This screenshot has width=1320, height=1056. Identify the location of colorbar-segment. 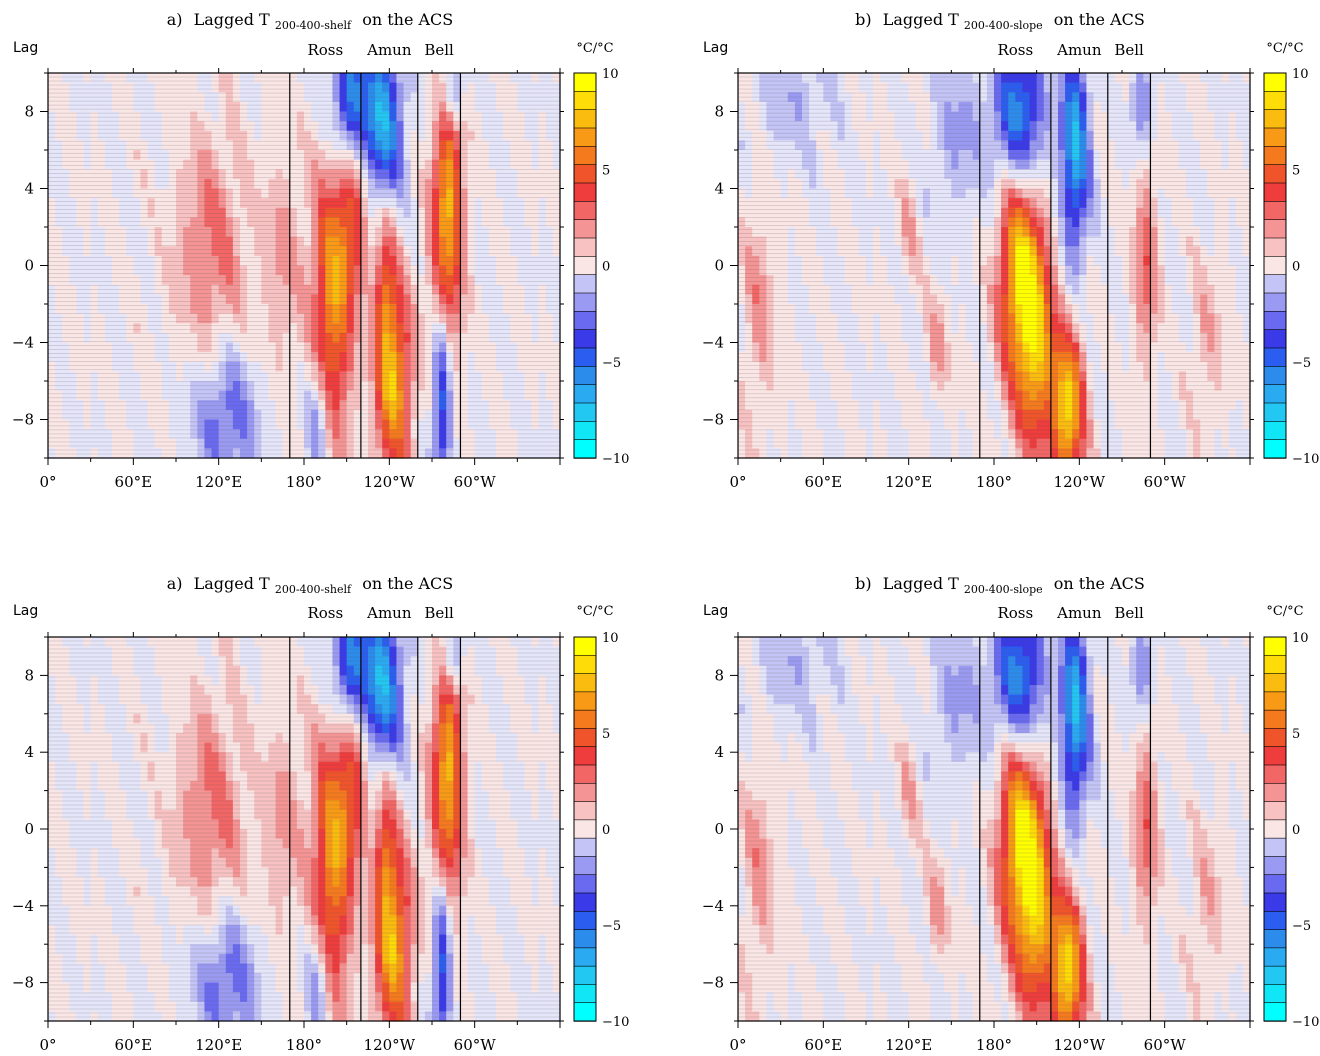
(585, 357).